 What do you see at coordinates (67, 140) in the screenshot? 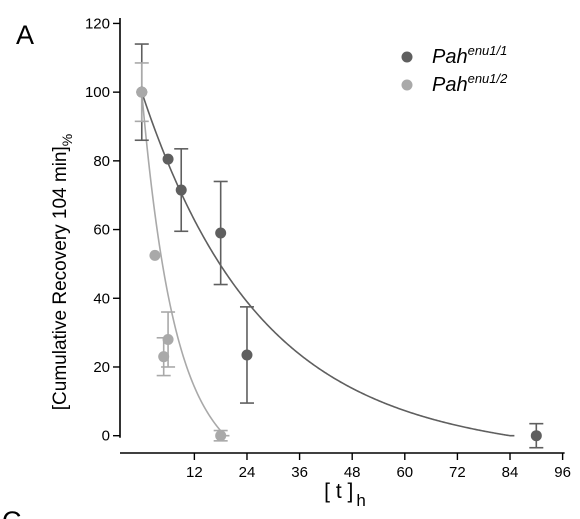
I see `y-axis-label-unit: %` at bounding box center [67, 140].